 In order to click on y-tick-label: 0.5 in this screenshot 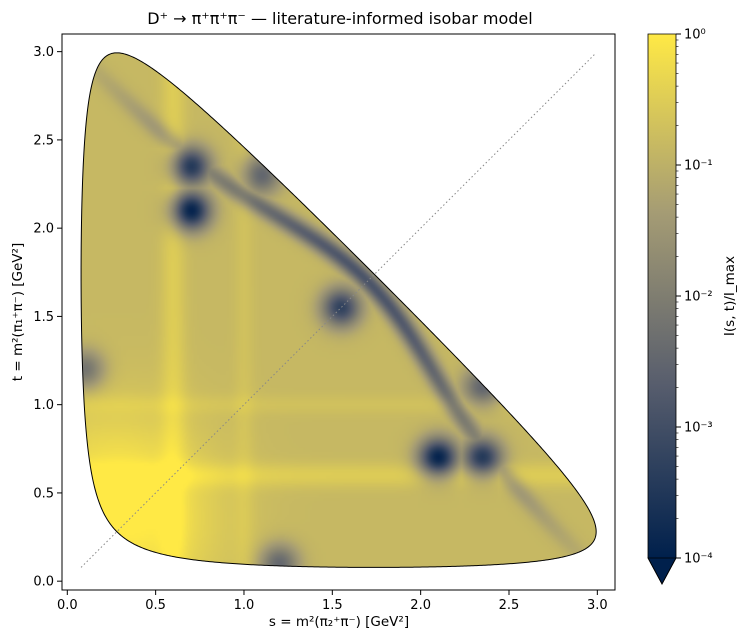, I will do `click(43, 493)`.